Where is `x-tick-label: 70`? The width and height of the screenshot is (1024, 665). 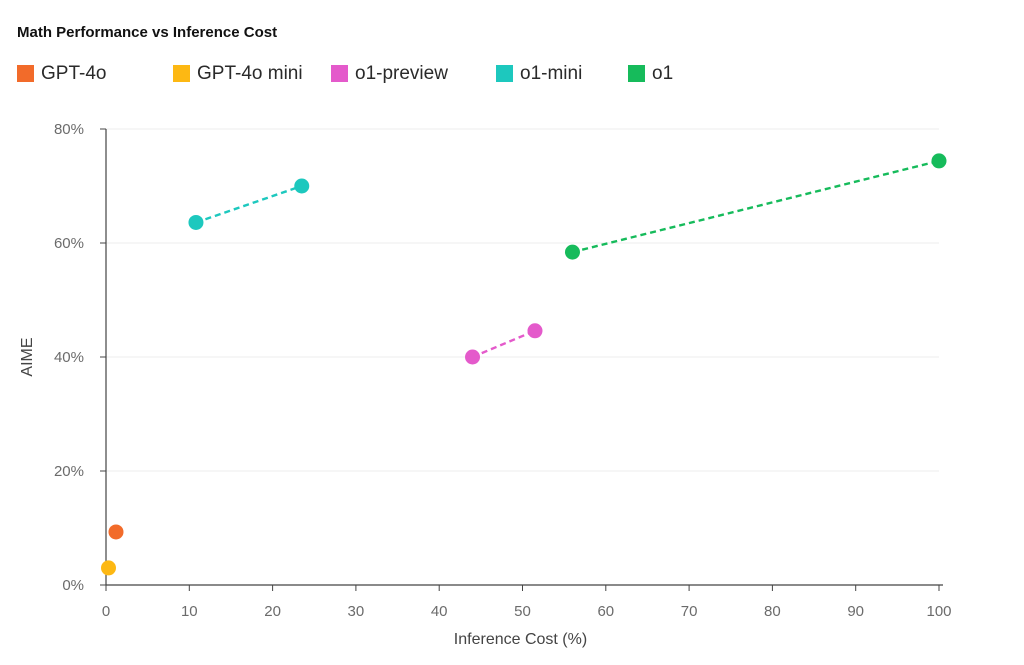 x-tick-label: 70 is located at coordinates (689, 611).